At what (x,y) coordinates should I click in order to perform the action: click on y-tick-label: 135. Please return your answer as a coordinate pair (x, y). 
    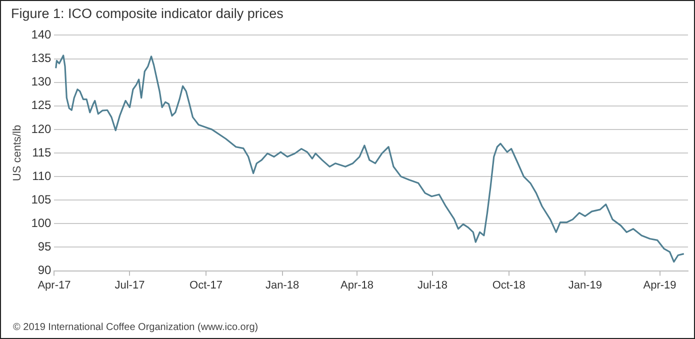
    Looking at the image, I should click on (41, 58).